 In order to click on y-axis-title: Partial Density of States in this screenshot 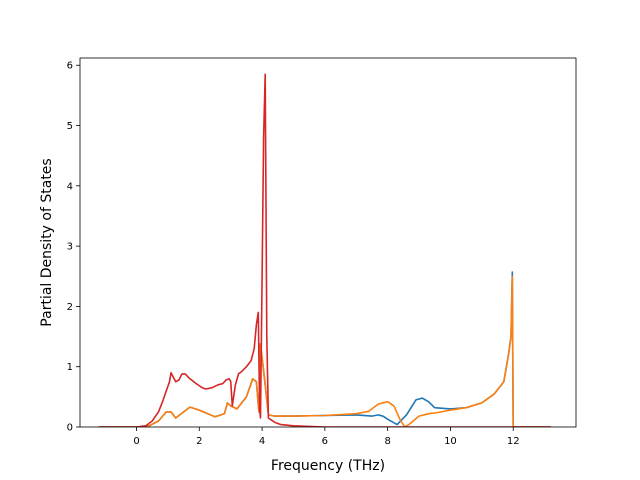, I will do `click(47, 242)`.